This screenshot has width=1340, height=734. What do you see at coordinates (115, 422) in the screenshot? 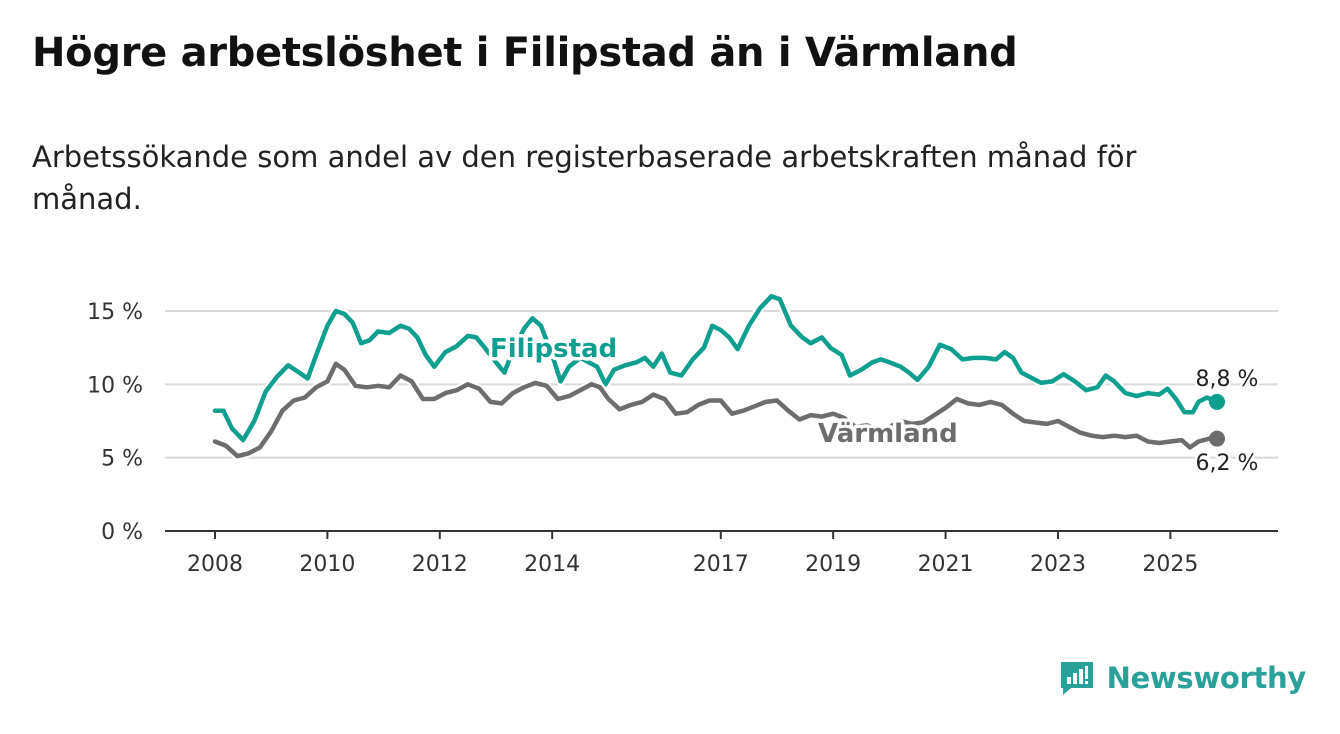
I see `y-axis-labels: 0 % 5 % 10 % 15 %` at bounding box center [115, 422].